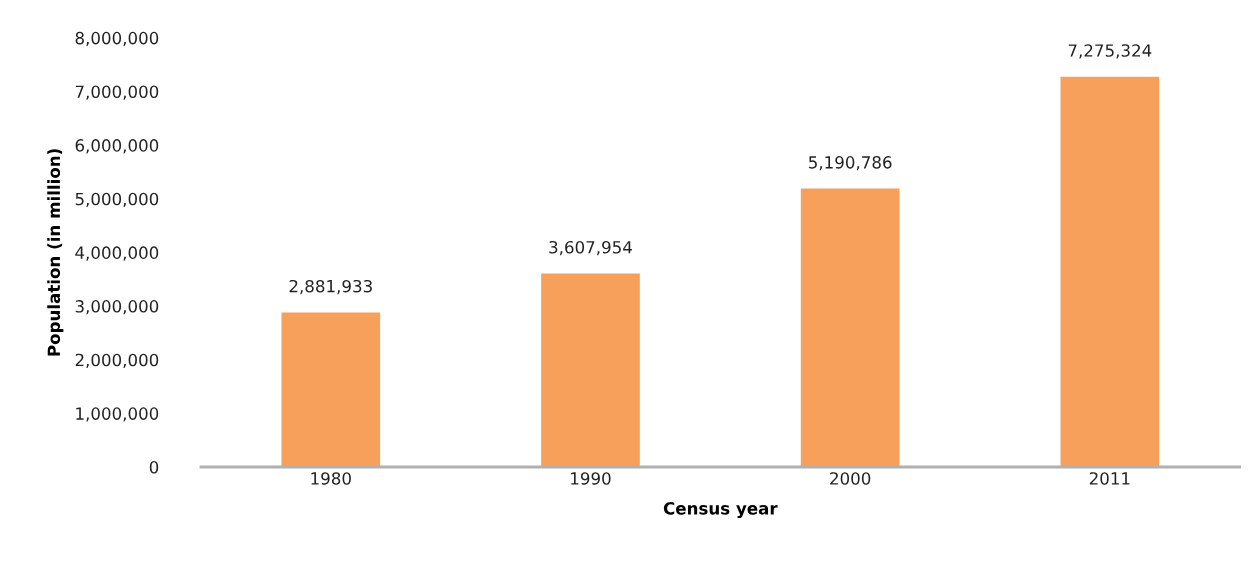 The image size is (1256, 573). Describe the element at coordinates (331, 478) in the screenshot. I see `x-tick-label: 1980` at that location.